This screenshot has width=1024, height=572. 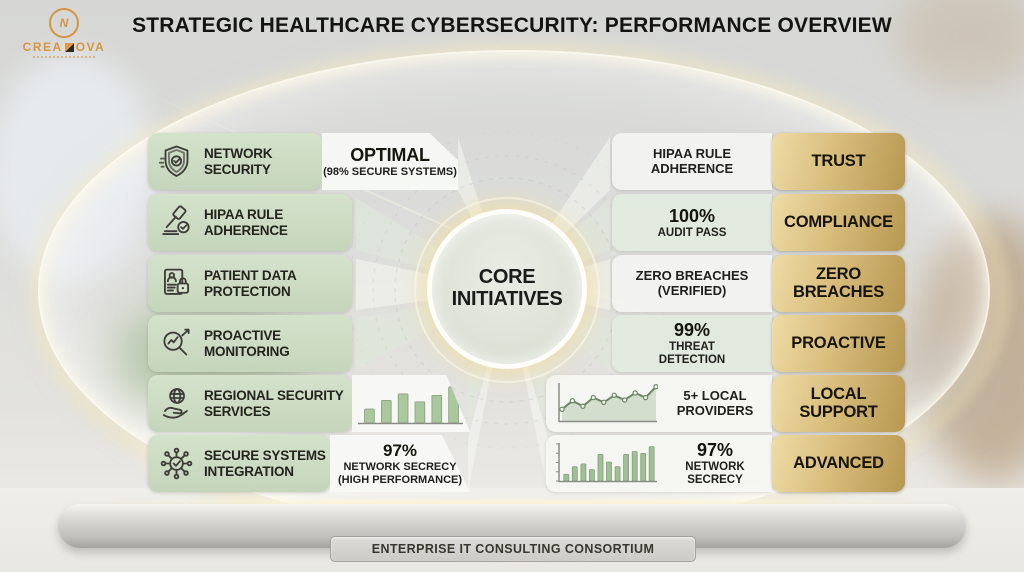 I want to click on metric-sub: NETWORK SECRECY (HIGH PERFORMANCE), so click(x=400, y=473).